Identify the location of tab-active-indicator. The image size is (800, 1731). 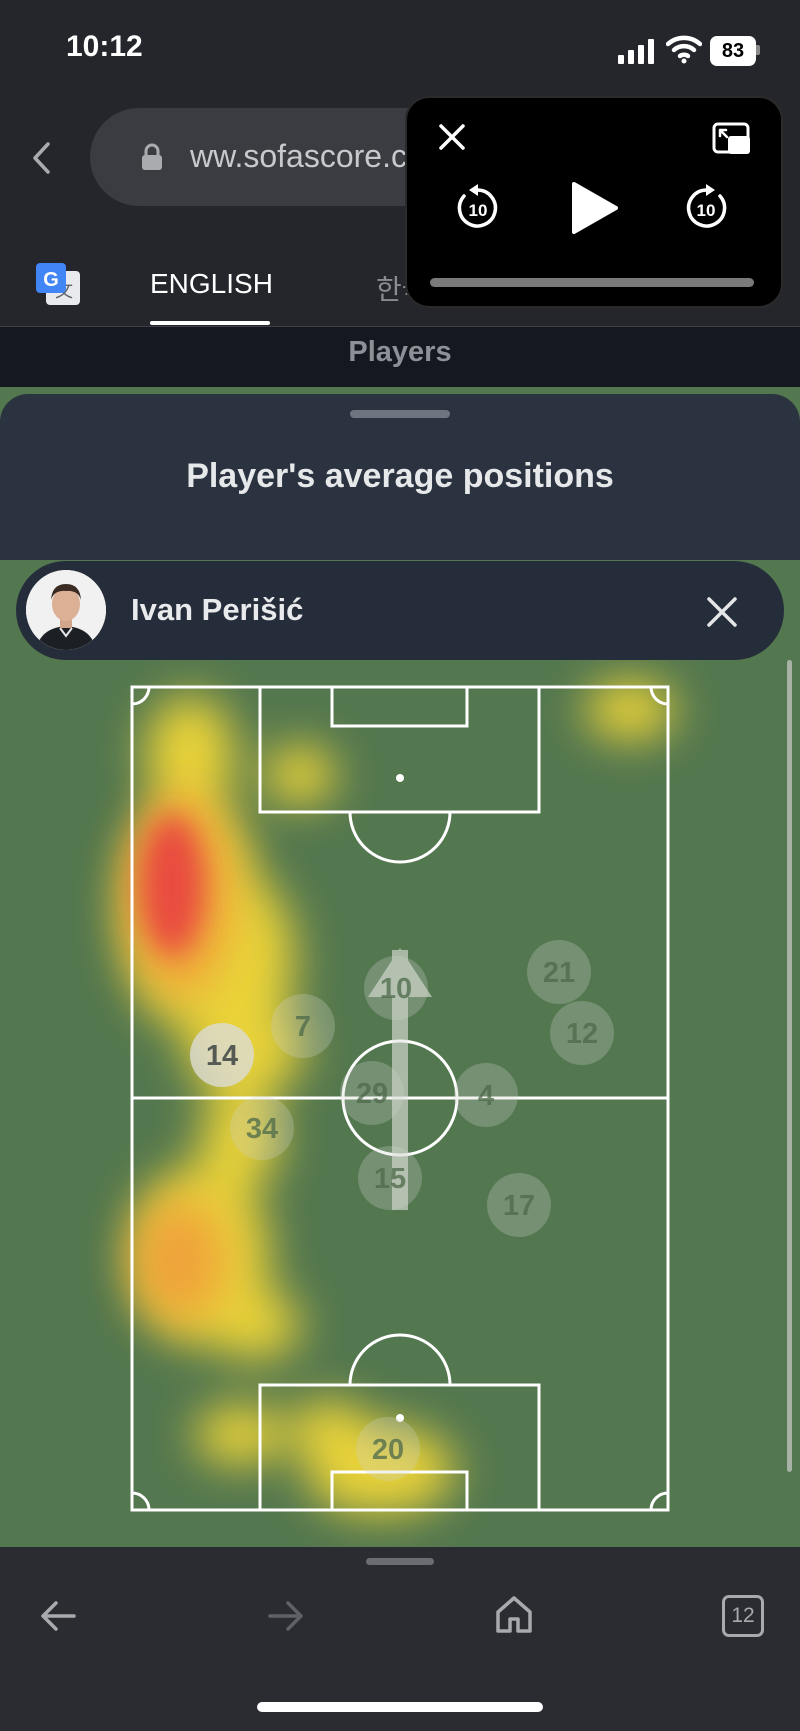
(210, 323).